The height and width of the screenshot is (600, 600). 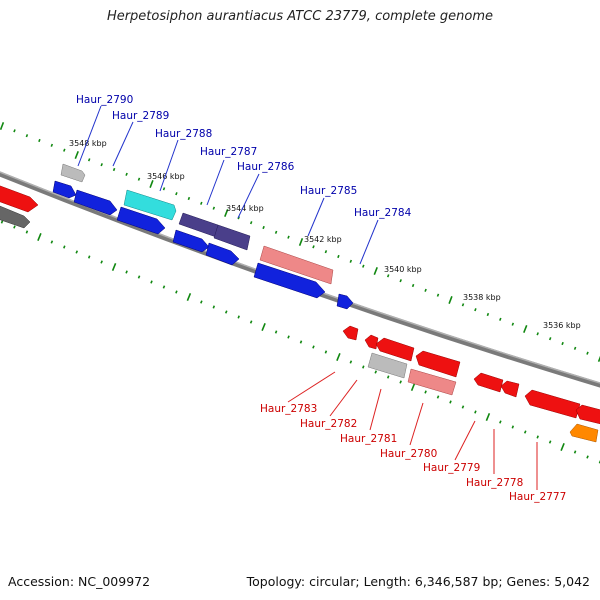 I want to click on gene-label-haur-2779: Haur_2779, so click(x=451, y=468).